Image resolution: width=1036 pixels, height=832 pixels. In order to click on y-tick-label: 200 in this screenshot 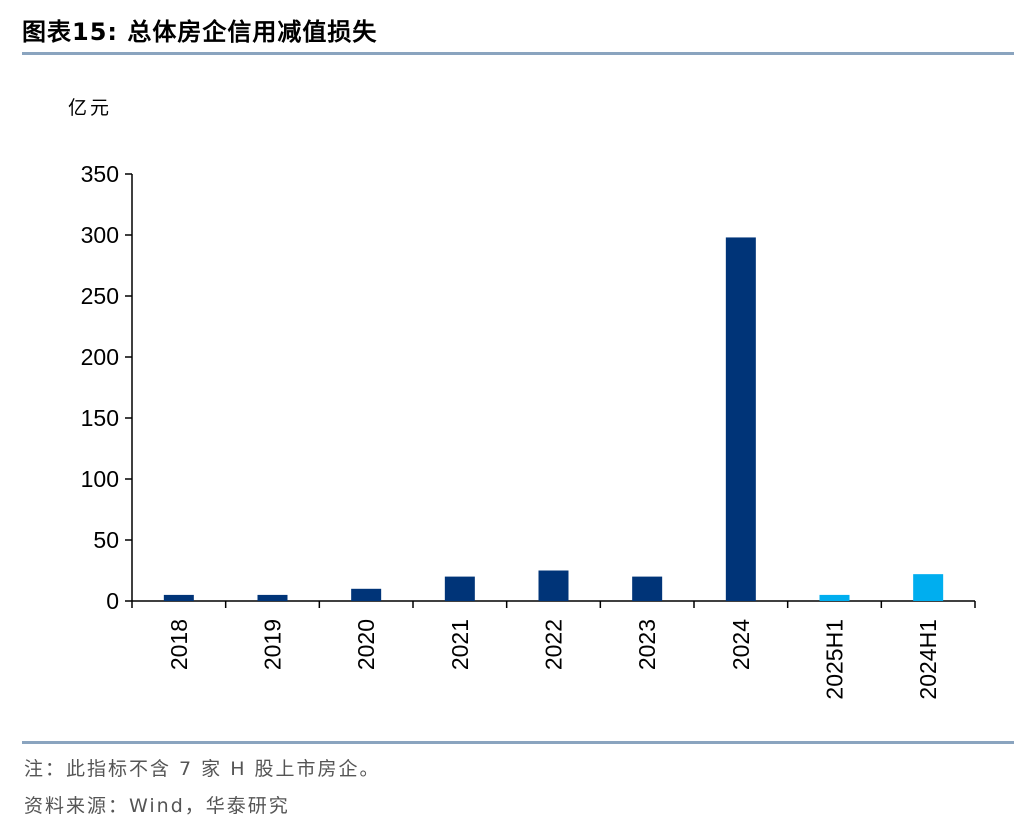, I will do `click(100, 357)`.